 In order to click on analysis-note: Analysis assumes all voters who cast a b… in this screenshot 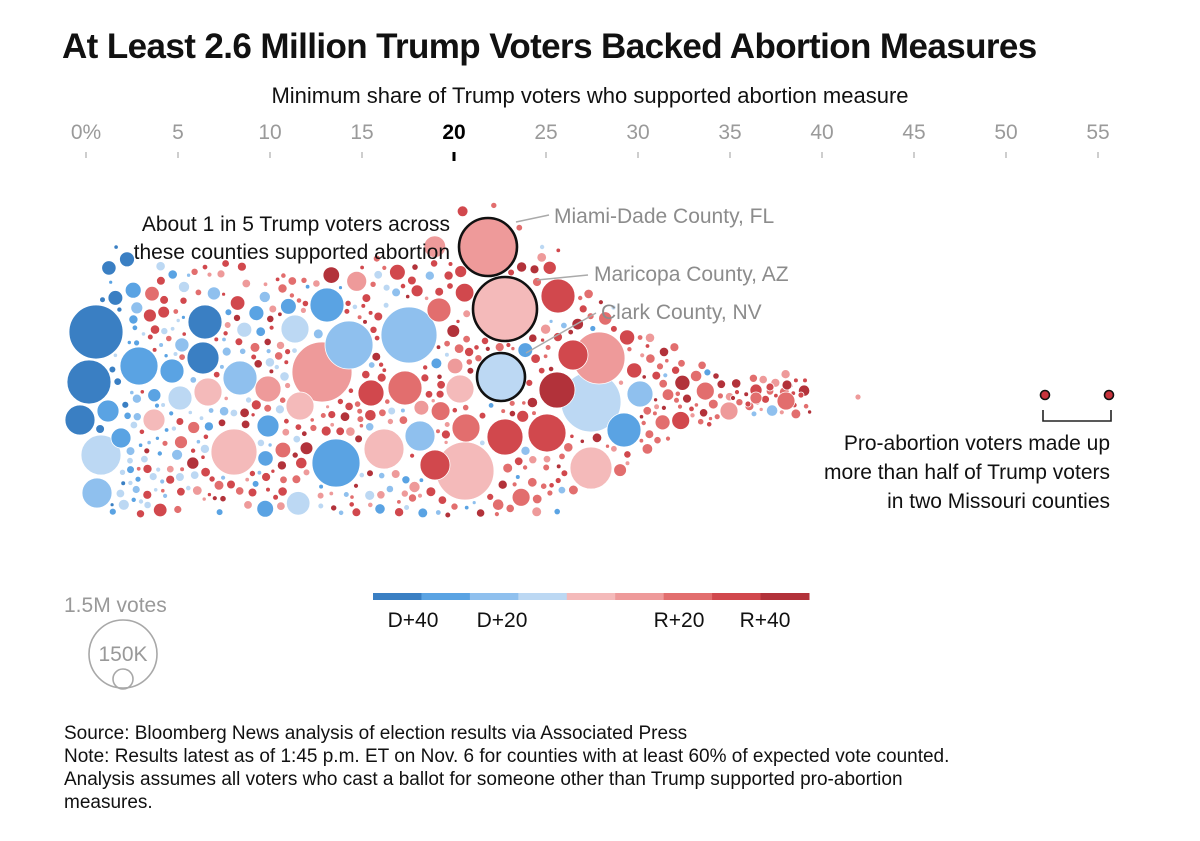, I will do `click(483, 779)`.